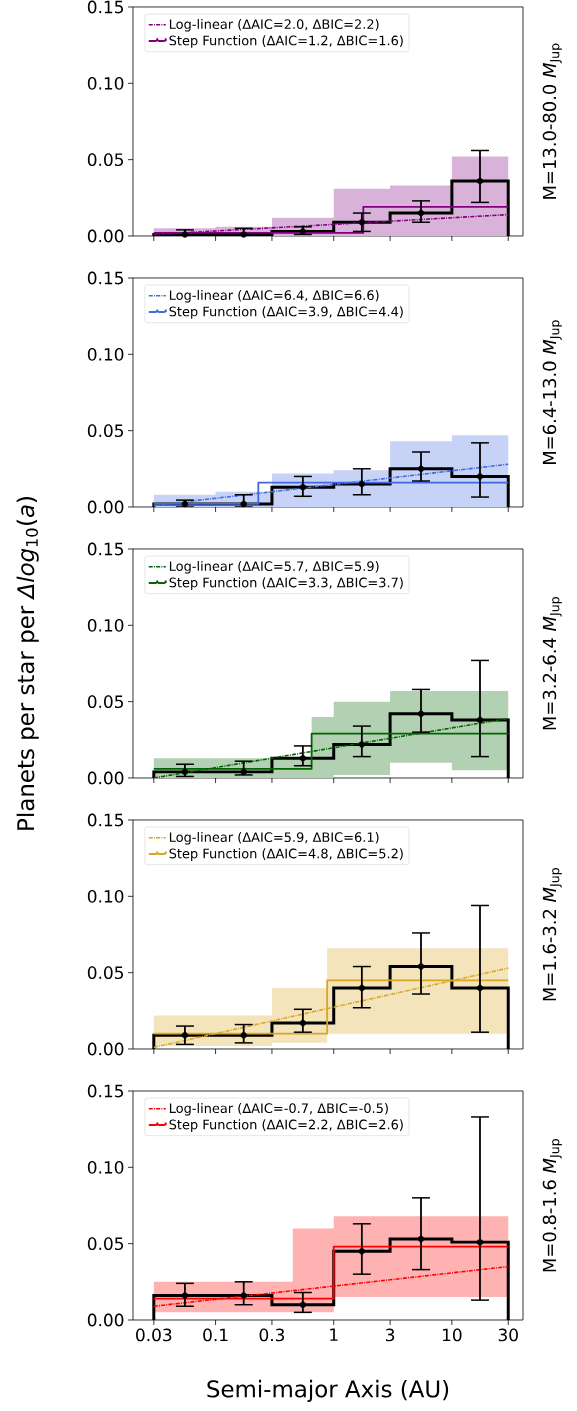  What do you see at coordinates (286, 41) in the screenshot?
I see `legend-label: Step Function (ΔAIC=1.2, ΔBIC=1.6)` at bounding box center [286, 41].